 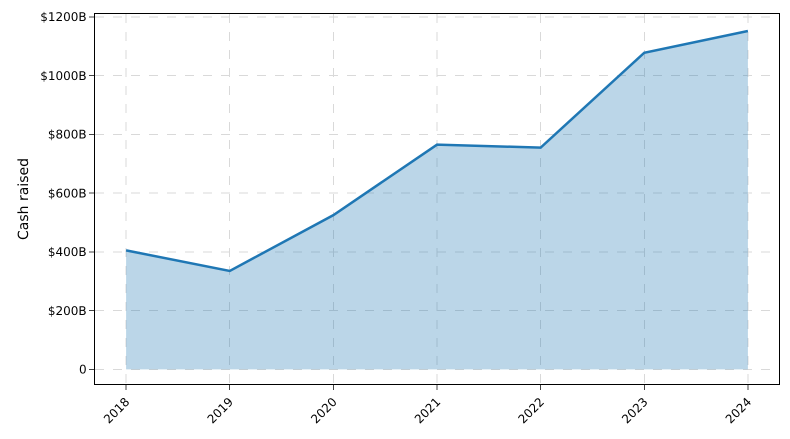 I want to click on y-tick-label: $600B, so click(x=67, y=193).